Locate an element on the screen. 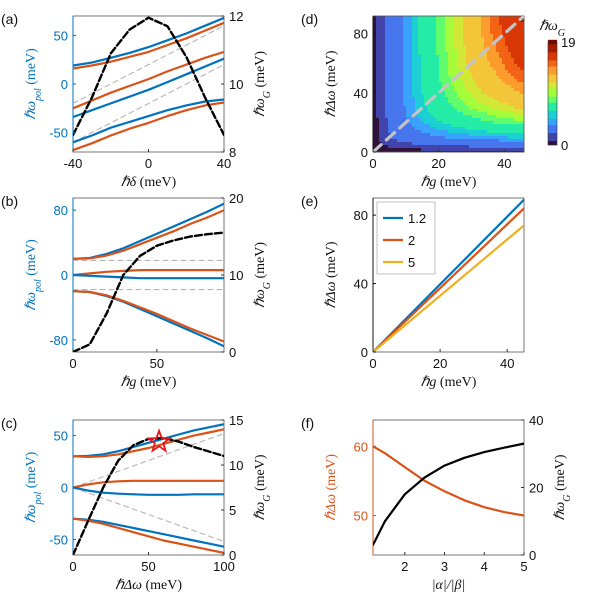  y-right-tick-label: 15 is located at coordinates (236, 420).